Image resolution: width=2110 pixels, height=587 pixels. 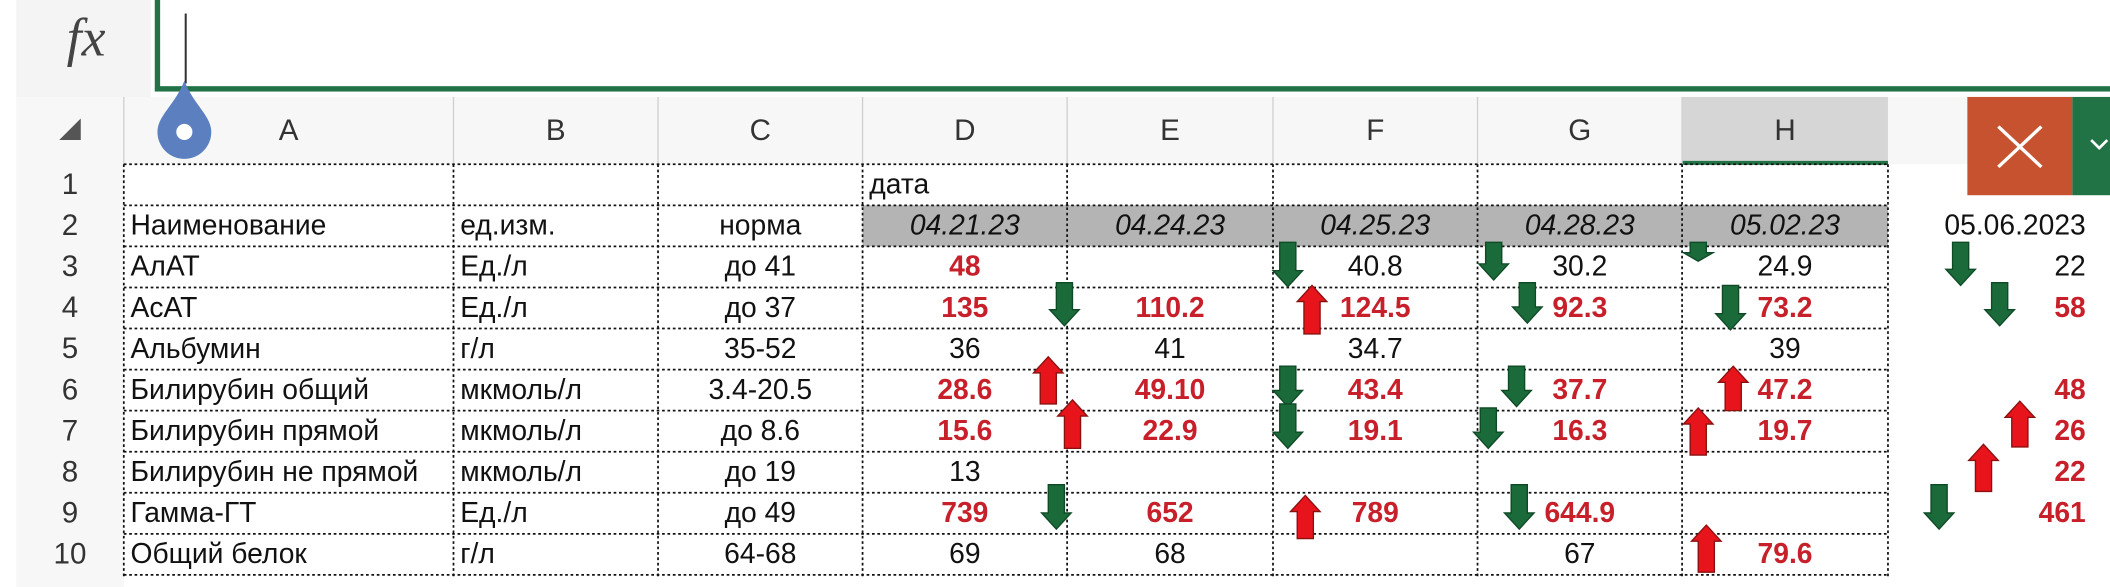 What do you see at coordinates (70, 471) in the screenshot?
I see `row-header: 8` at bounding box center [70, 471].